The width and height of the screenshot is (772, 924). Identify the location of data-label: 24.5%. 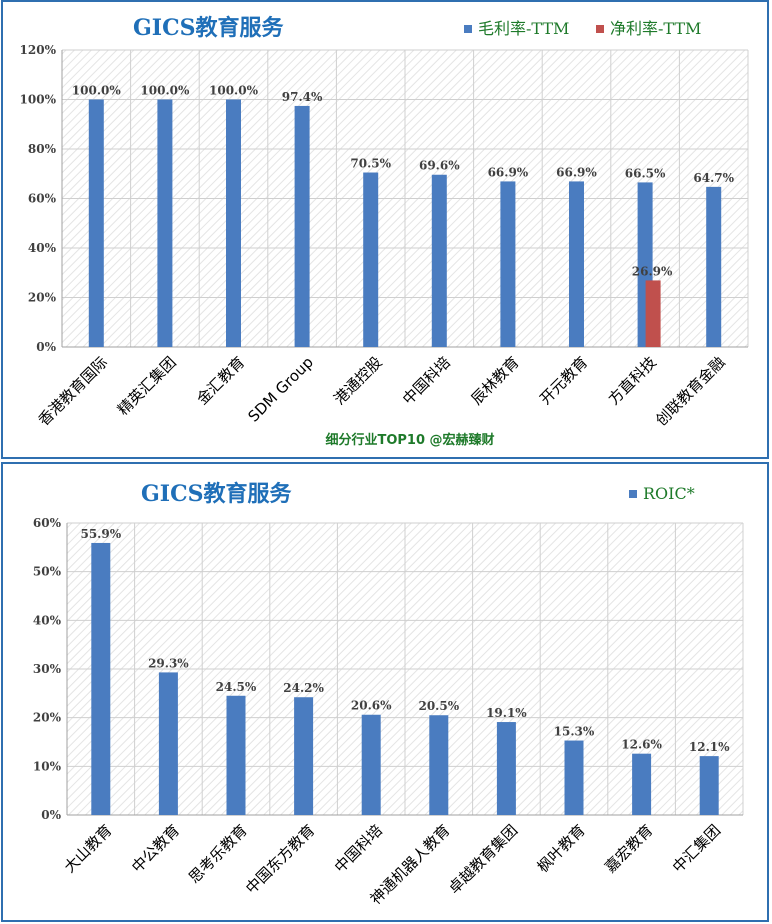
(236, 687).